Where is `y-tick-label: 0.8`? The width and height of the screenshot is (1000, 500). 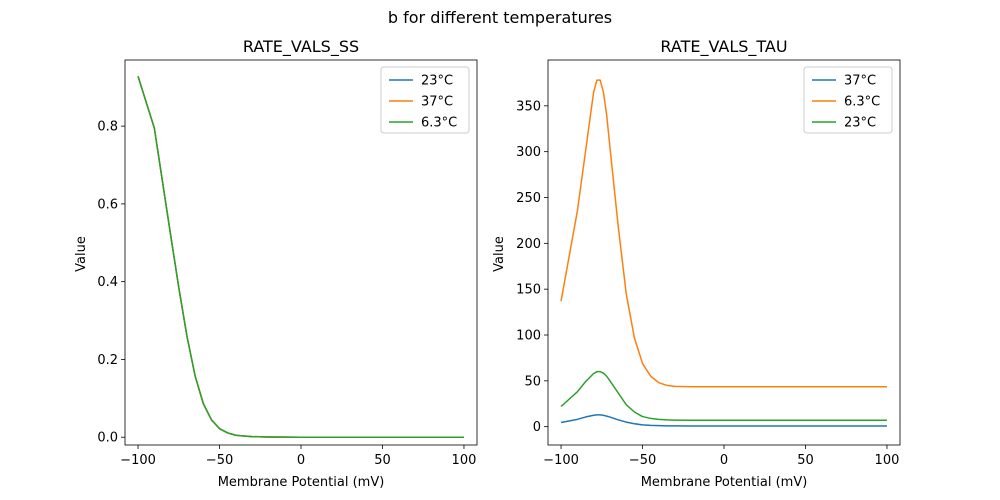 y-tick-label: 0.8 is located at coordinates (107, 127).